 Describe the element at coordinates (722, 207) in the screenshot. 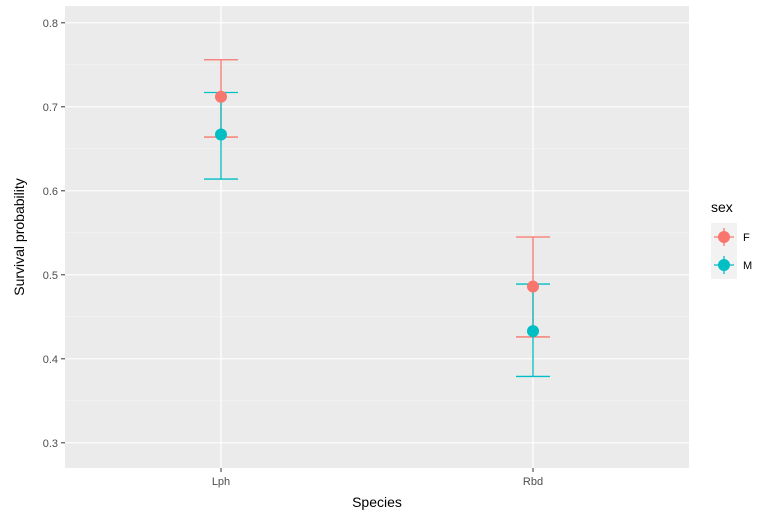

I see `legend-title: sex` at that location.